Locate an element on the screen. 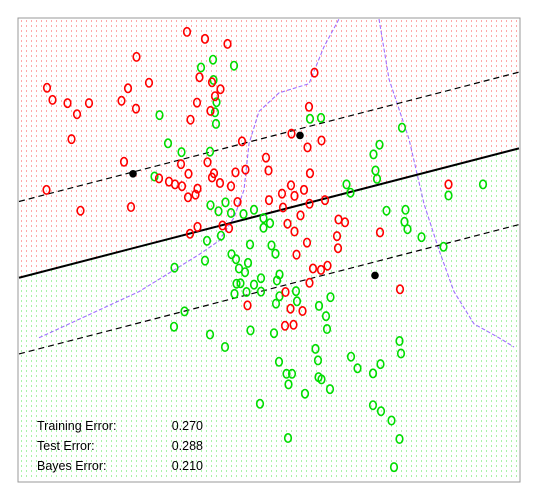  test-error-value: 0.288 is located at coordinates (187, 446).